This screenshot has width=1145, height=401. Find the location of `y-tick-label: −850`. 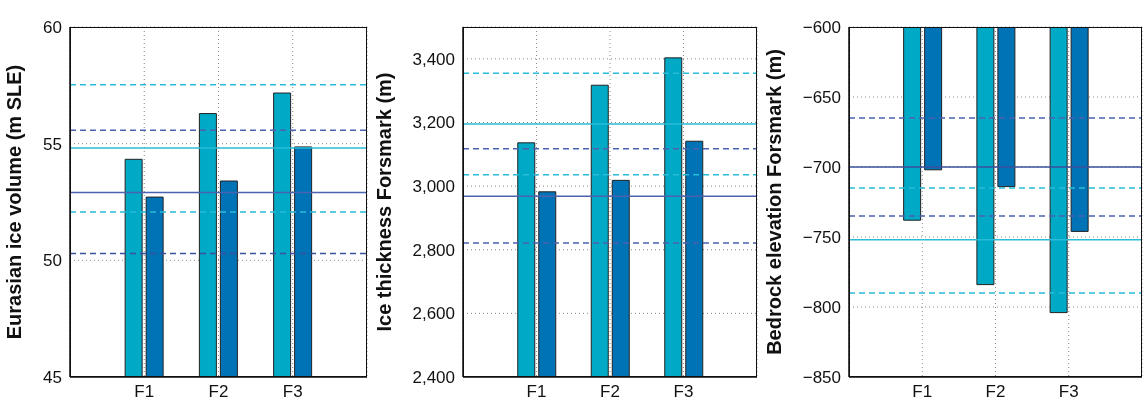

y-tick-label: −850 is located at coordinates (821, 378).